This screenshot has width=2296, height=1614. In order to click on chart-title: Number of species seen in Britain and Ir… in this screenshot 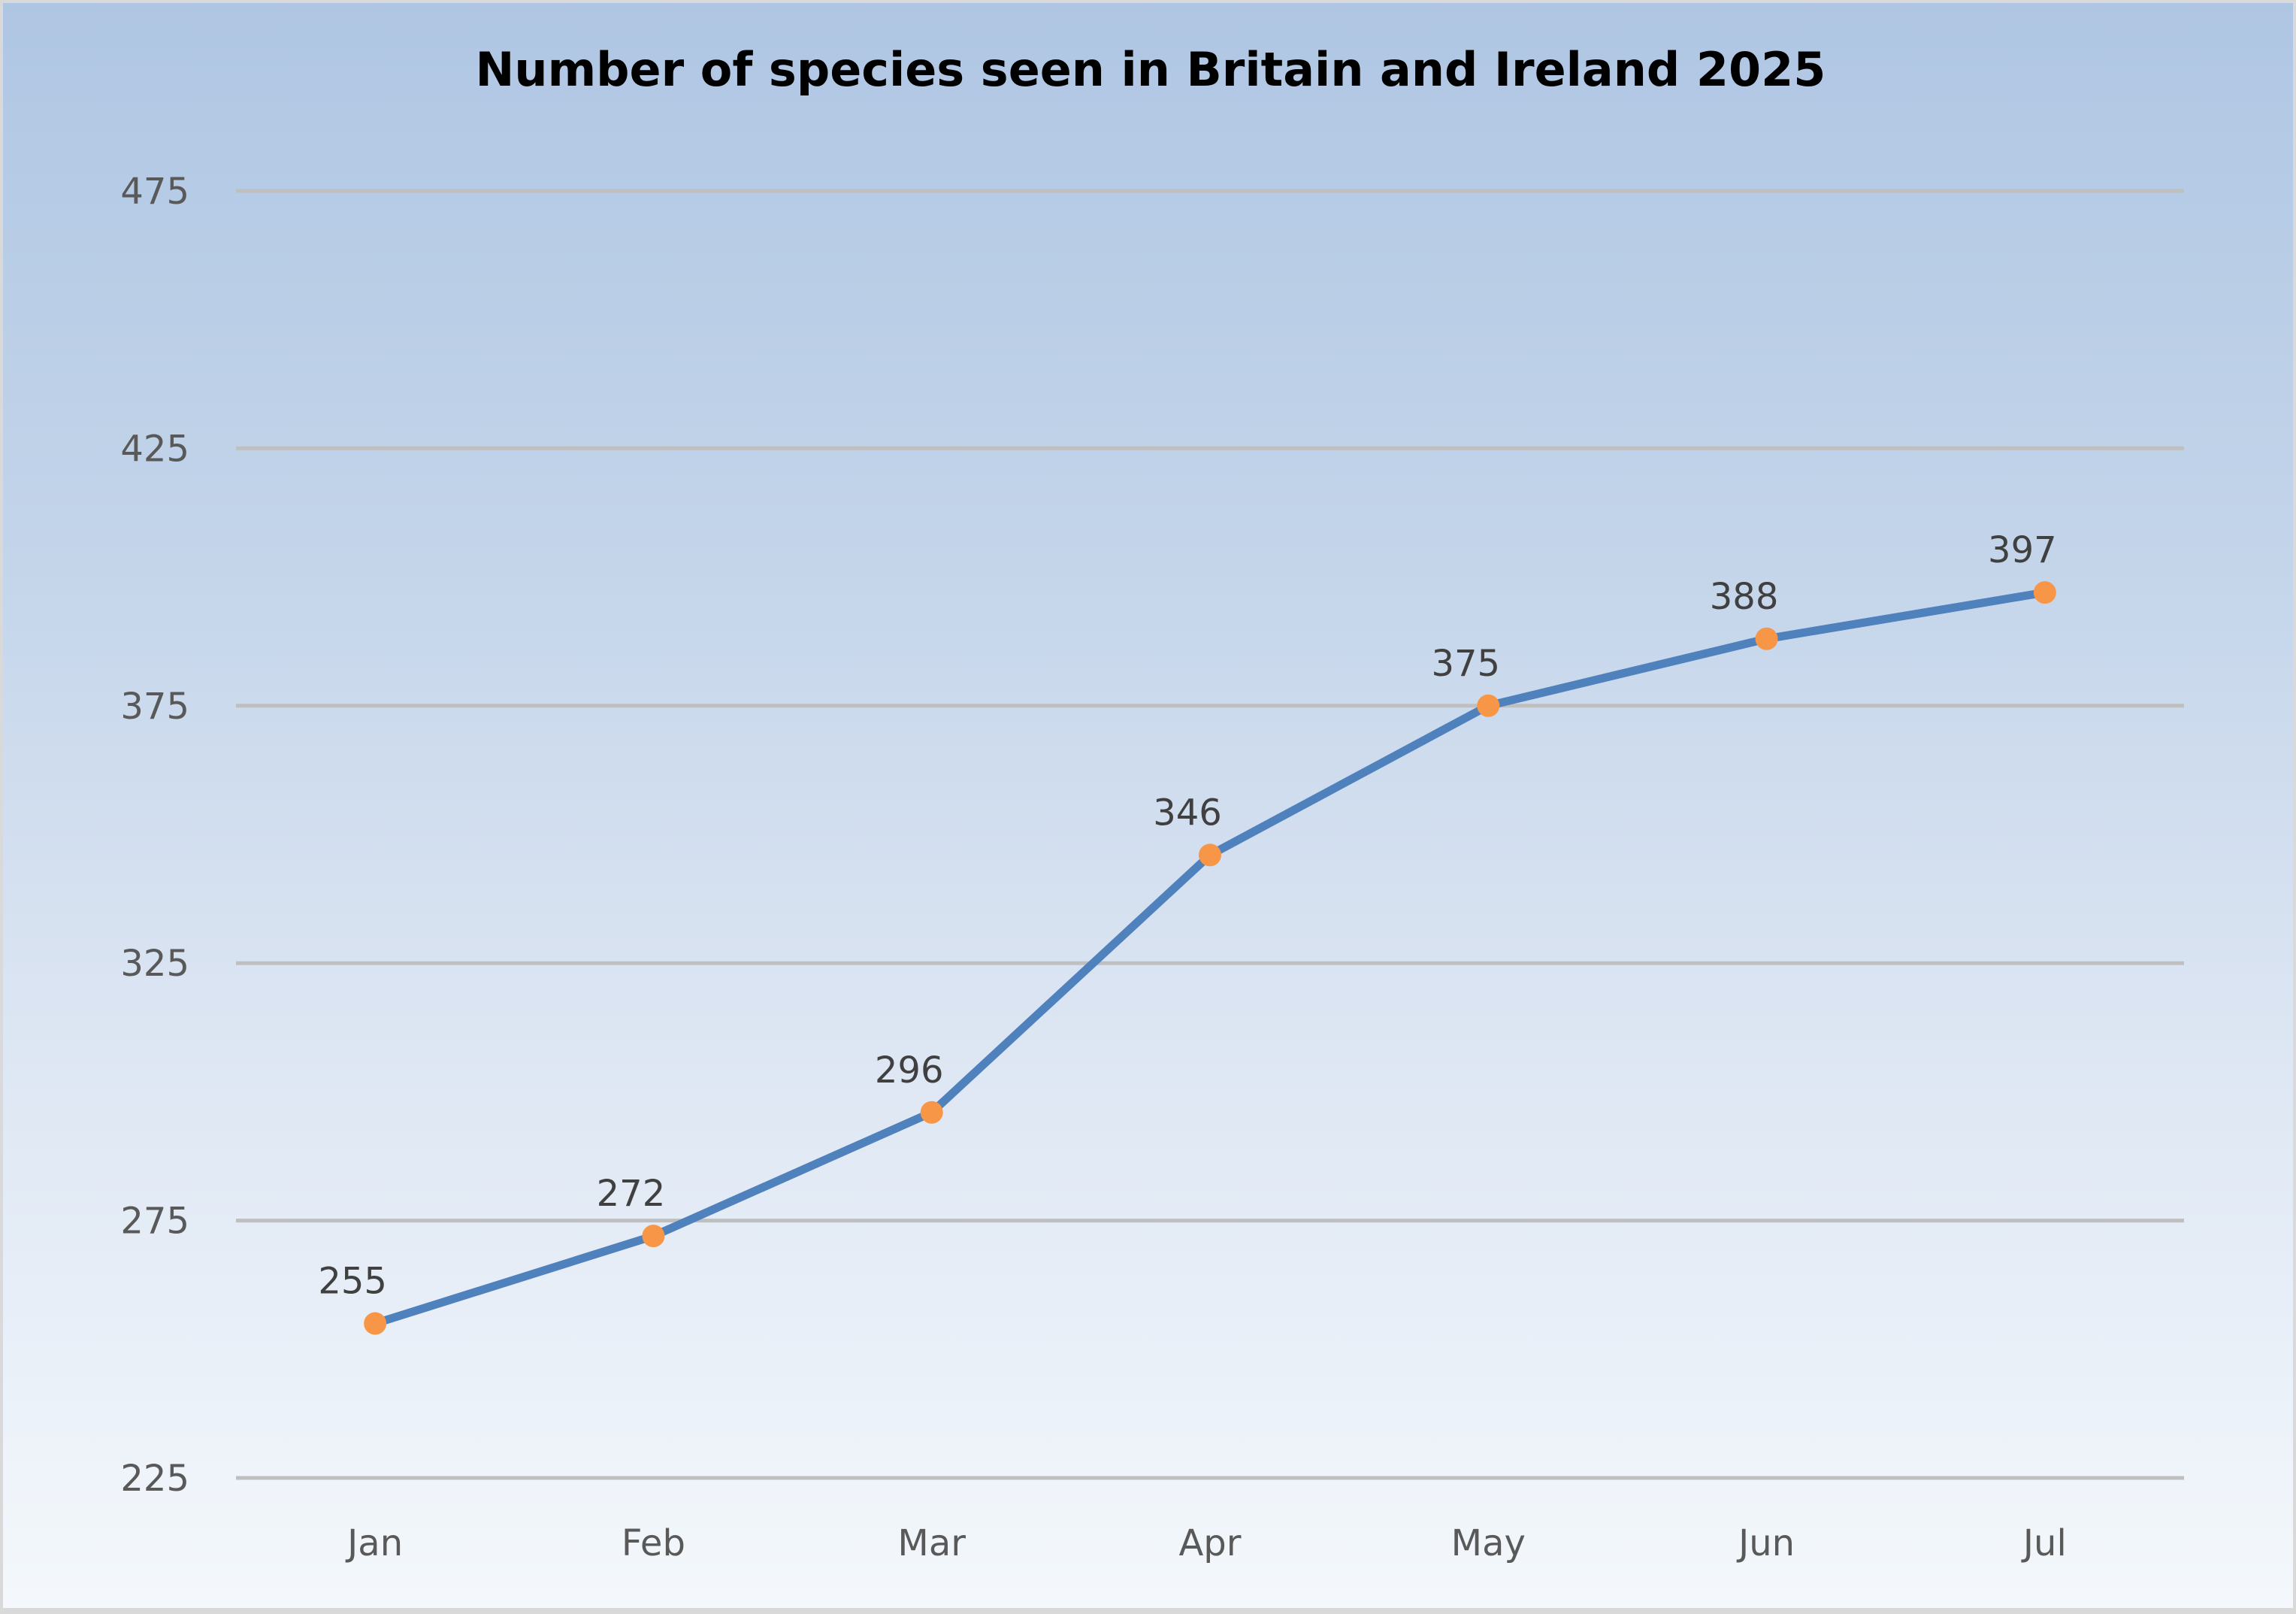, I will do `click(1151, 69)`.